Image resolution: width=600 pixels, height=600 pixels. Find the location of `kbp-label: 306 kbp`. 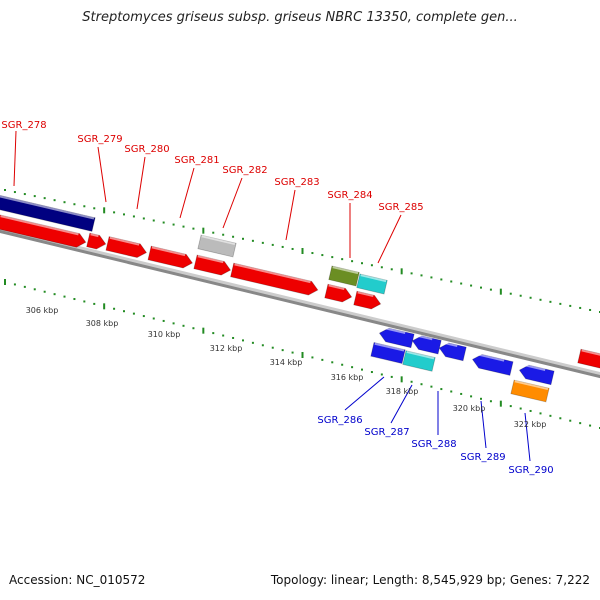

kbp-label: 306 kbp is located at coordinates (42, 310).